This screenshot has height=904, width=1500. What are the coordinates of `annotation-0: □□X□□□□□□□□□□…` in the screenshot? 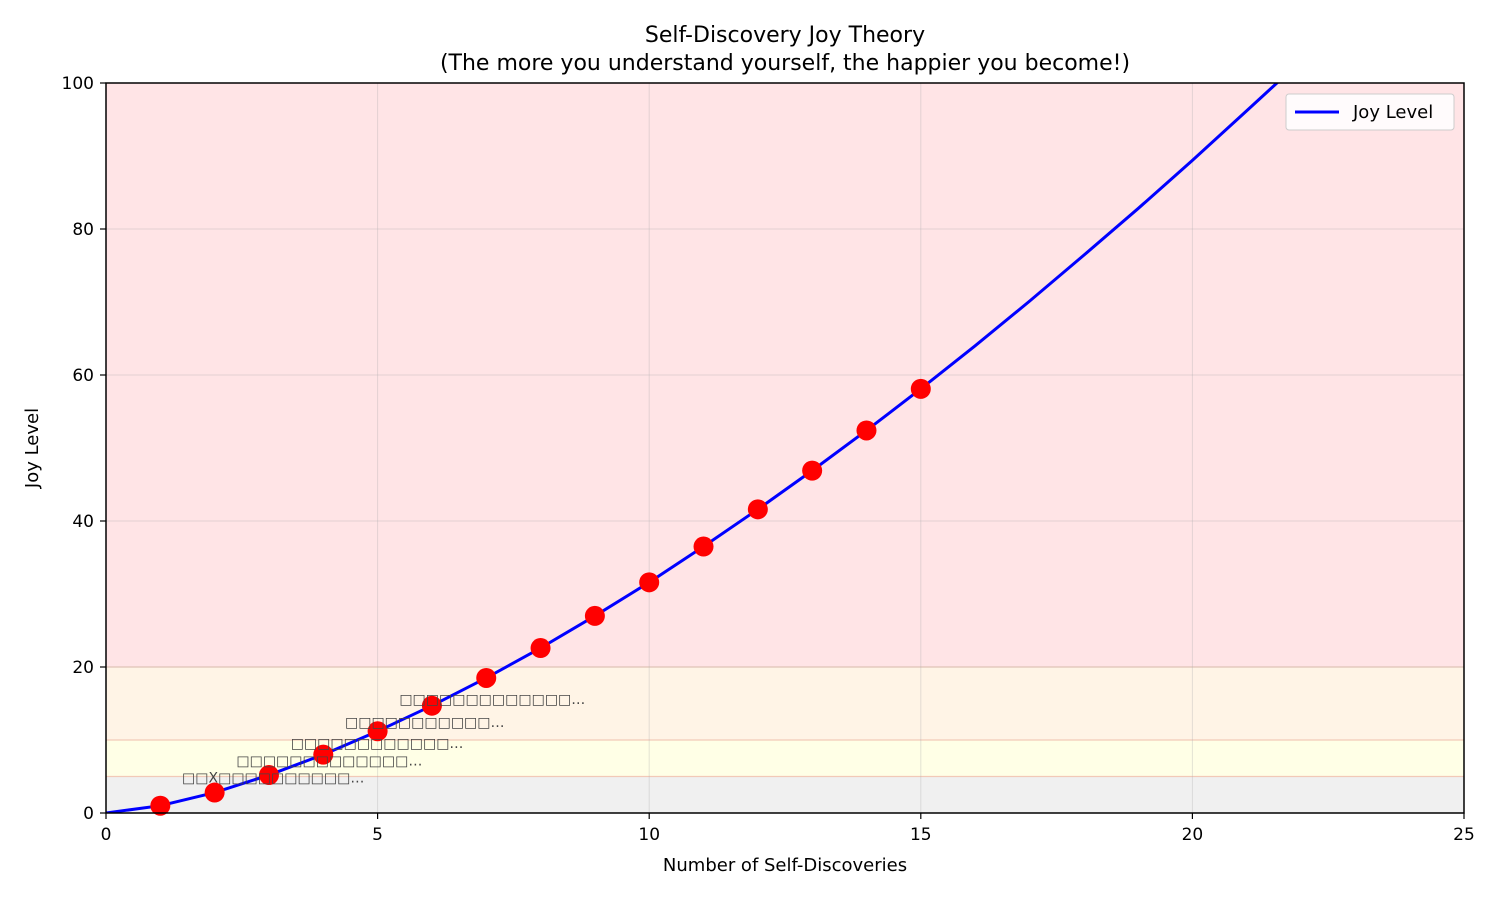 It's located at (273, 778).